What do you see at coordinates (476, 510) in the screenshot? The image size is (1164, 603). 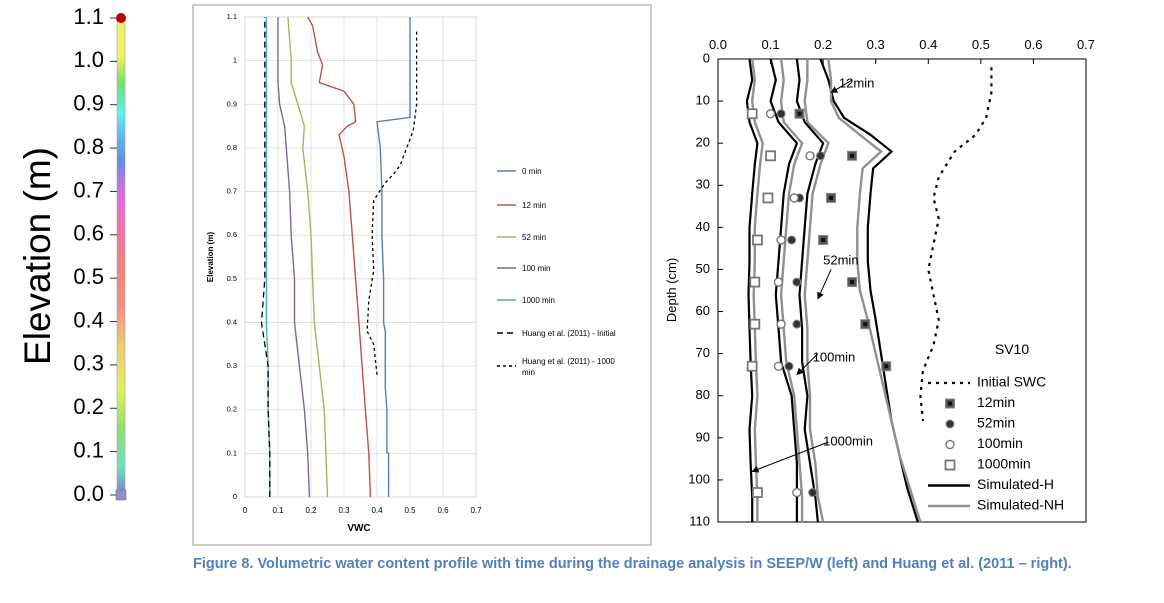 I see `seepw-x-tick-label: 0.7` at bounding box center [476, 510].